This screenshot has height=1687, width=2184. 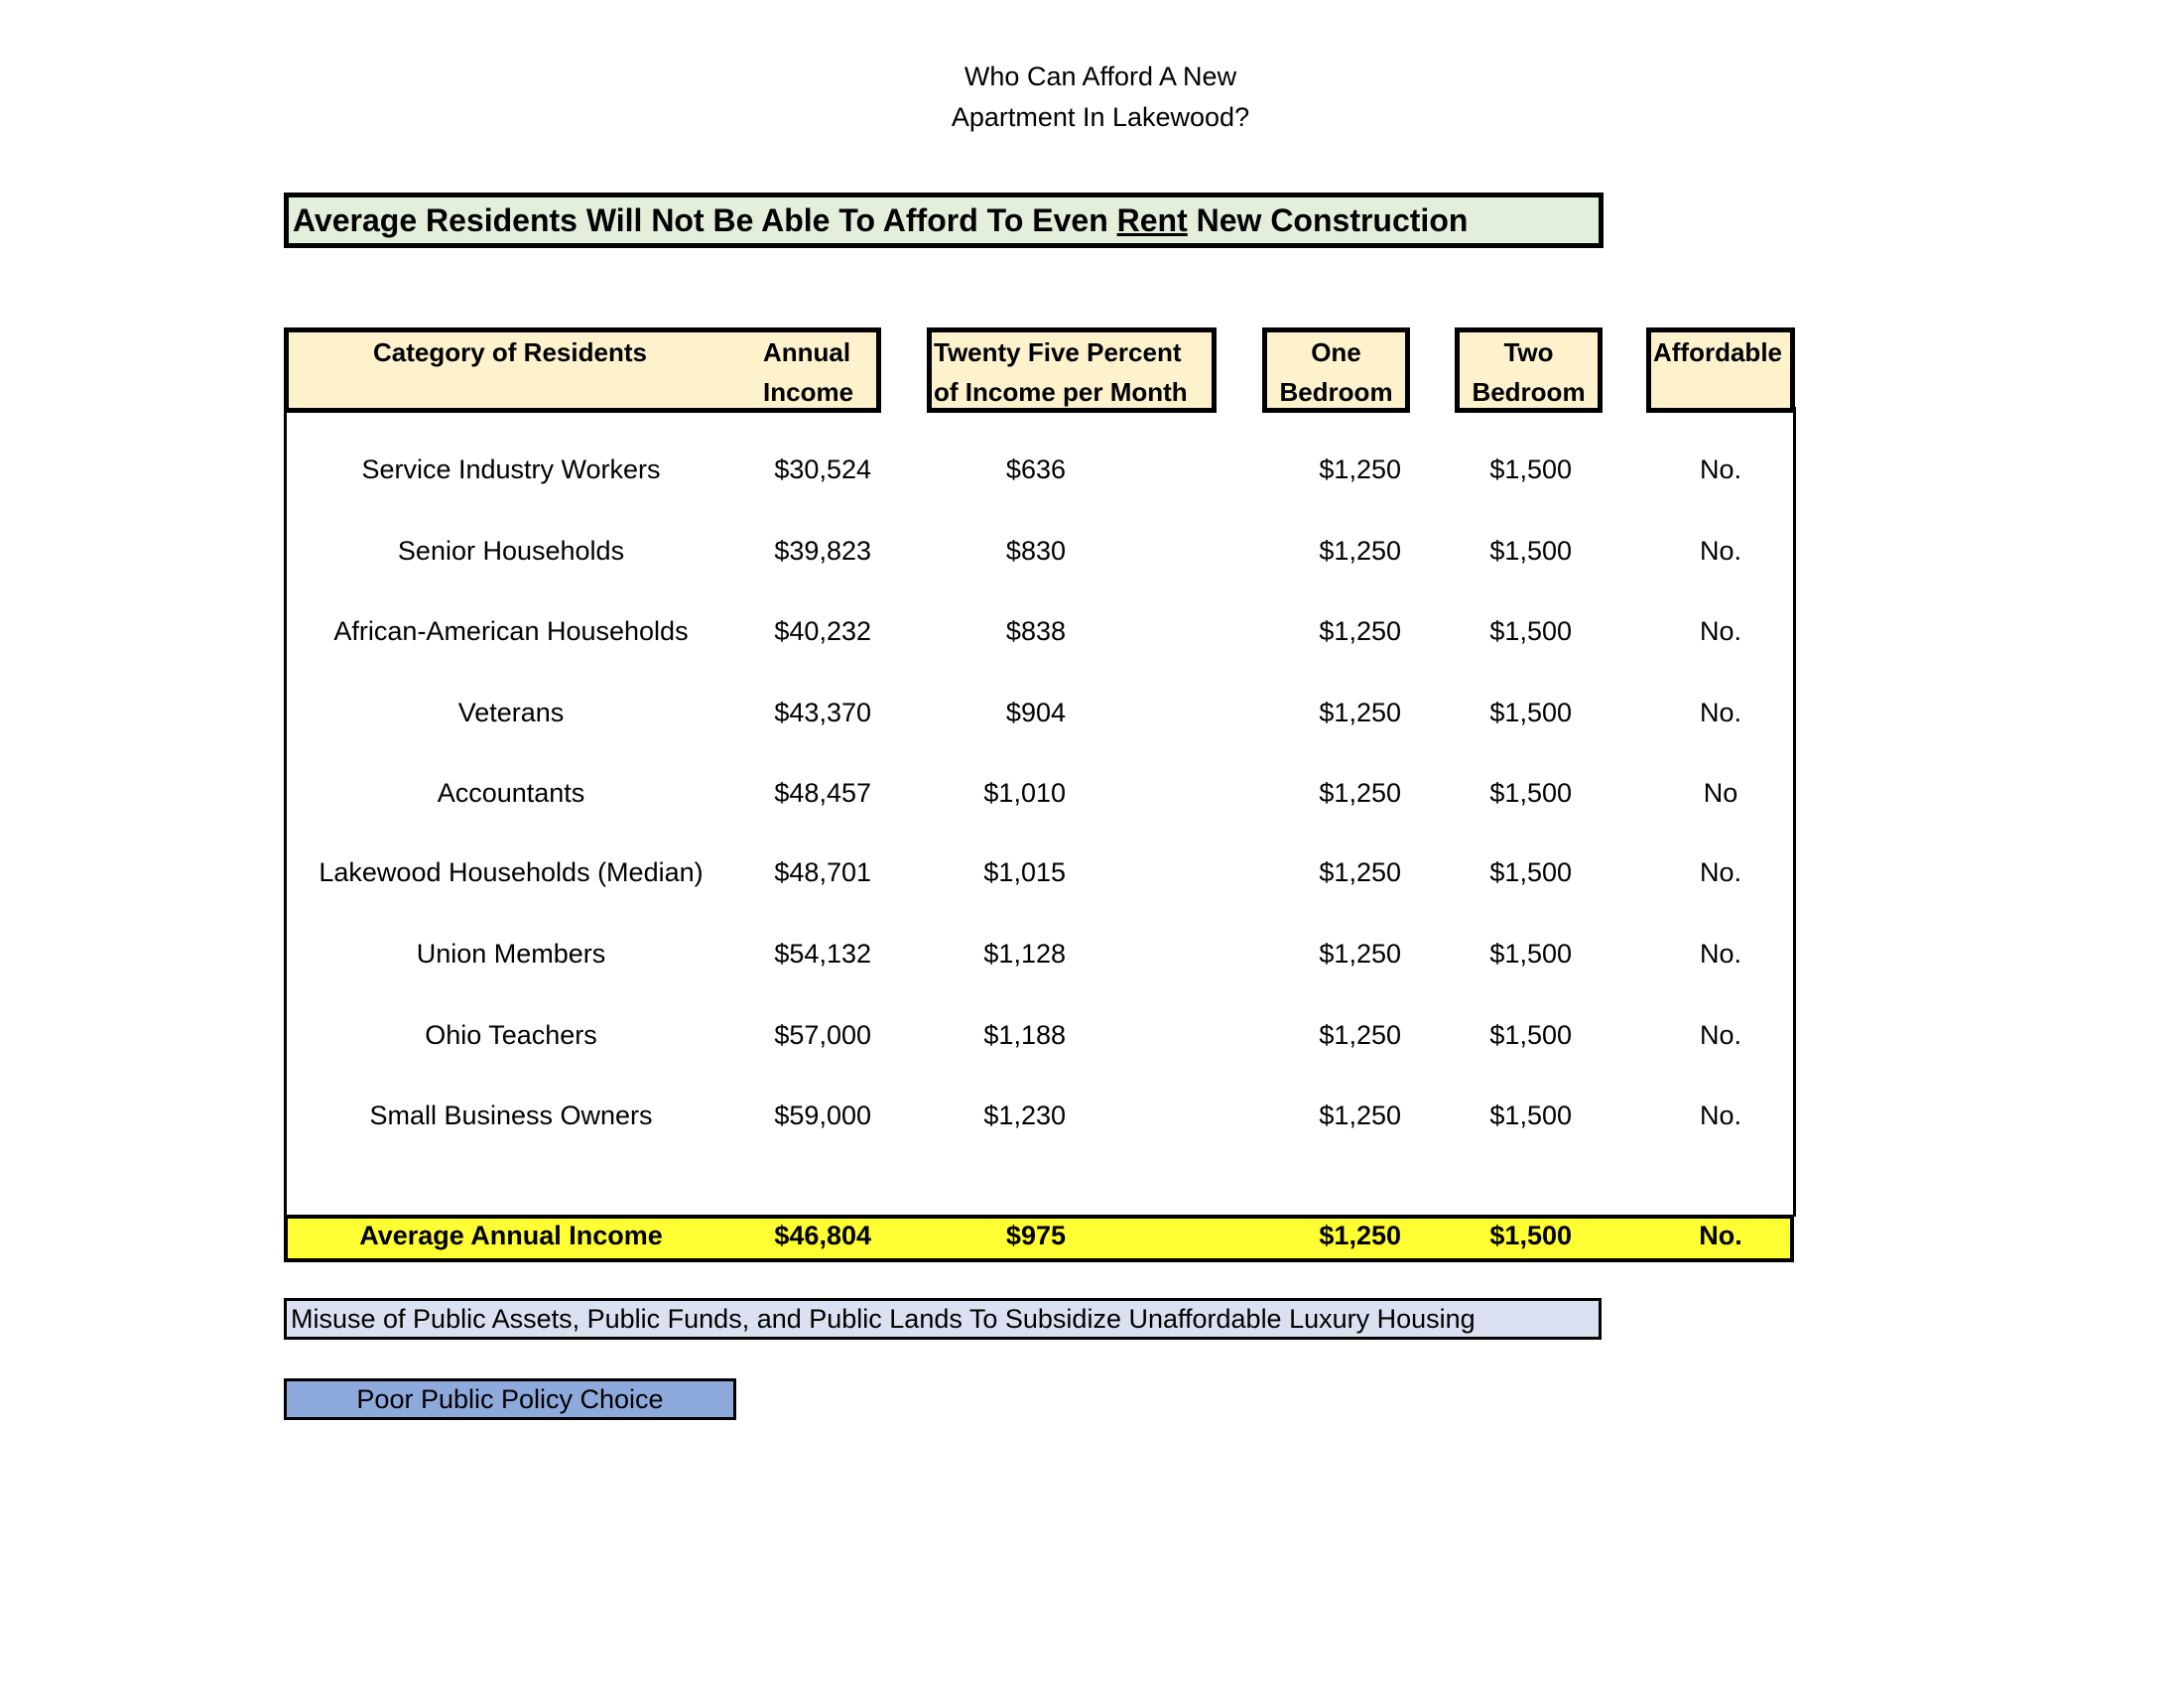 I want to click on banner-underlined-word: Rent, so click(x=1152, y=220).